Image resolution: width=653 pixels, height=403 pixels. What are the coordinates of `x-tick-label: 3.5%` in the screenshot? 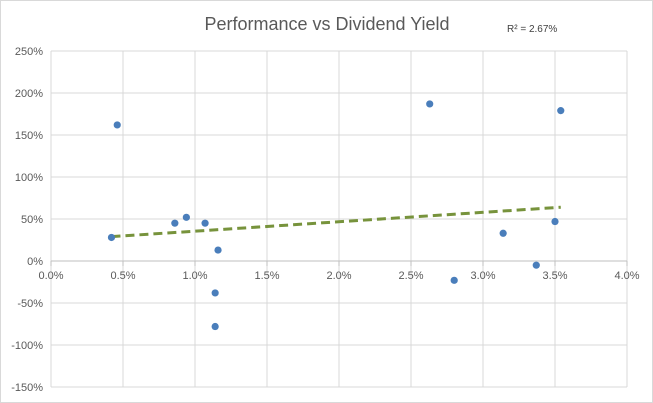 It's located at (554, 276).